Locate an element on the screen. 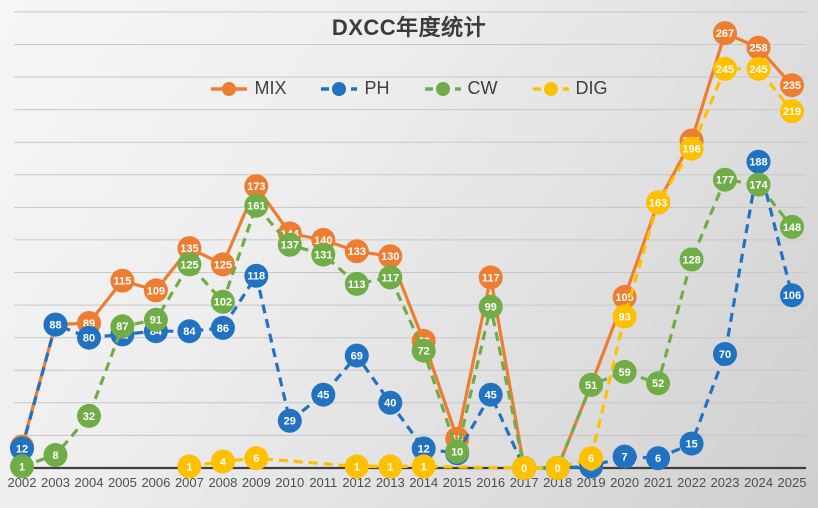 The height and width of the screenshot is (508, 818). legend-label-ph: PH is located at coordinates (377, 88).